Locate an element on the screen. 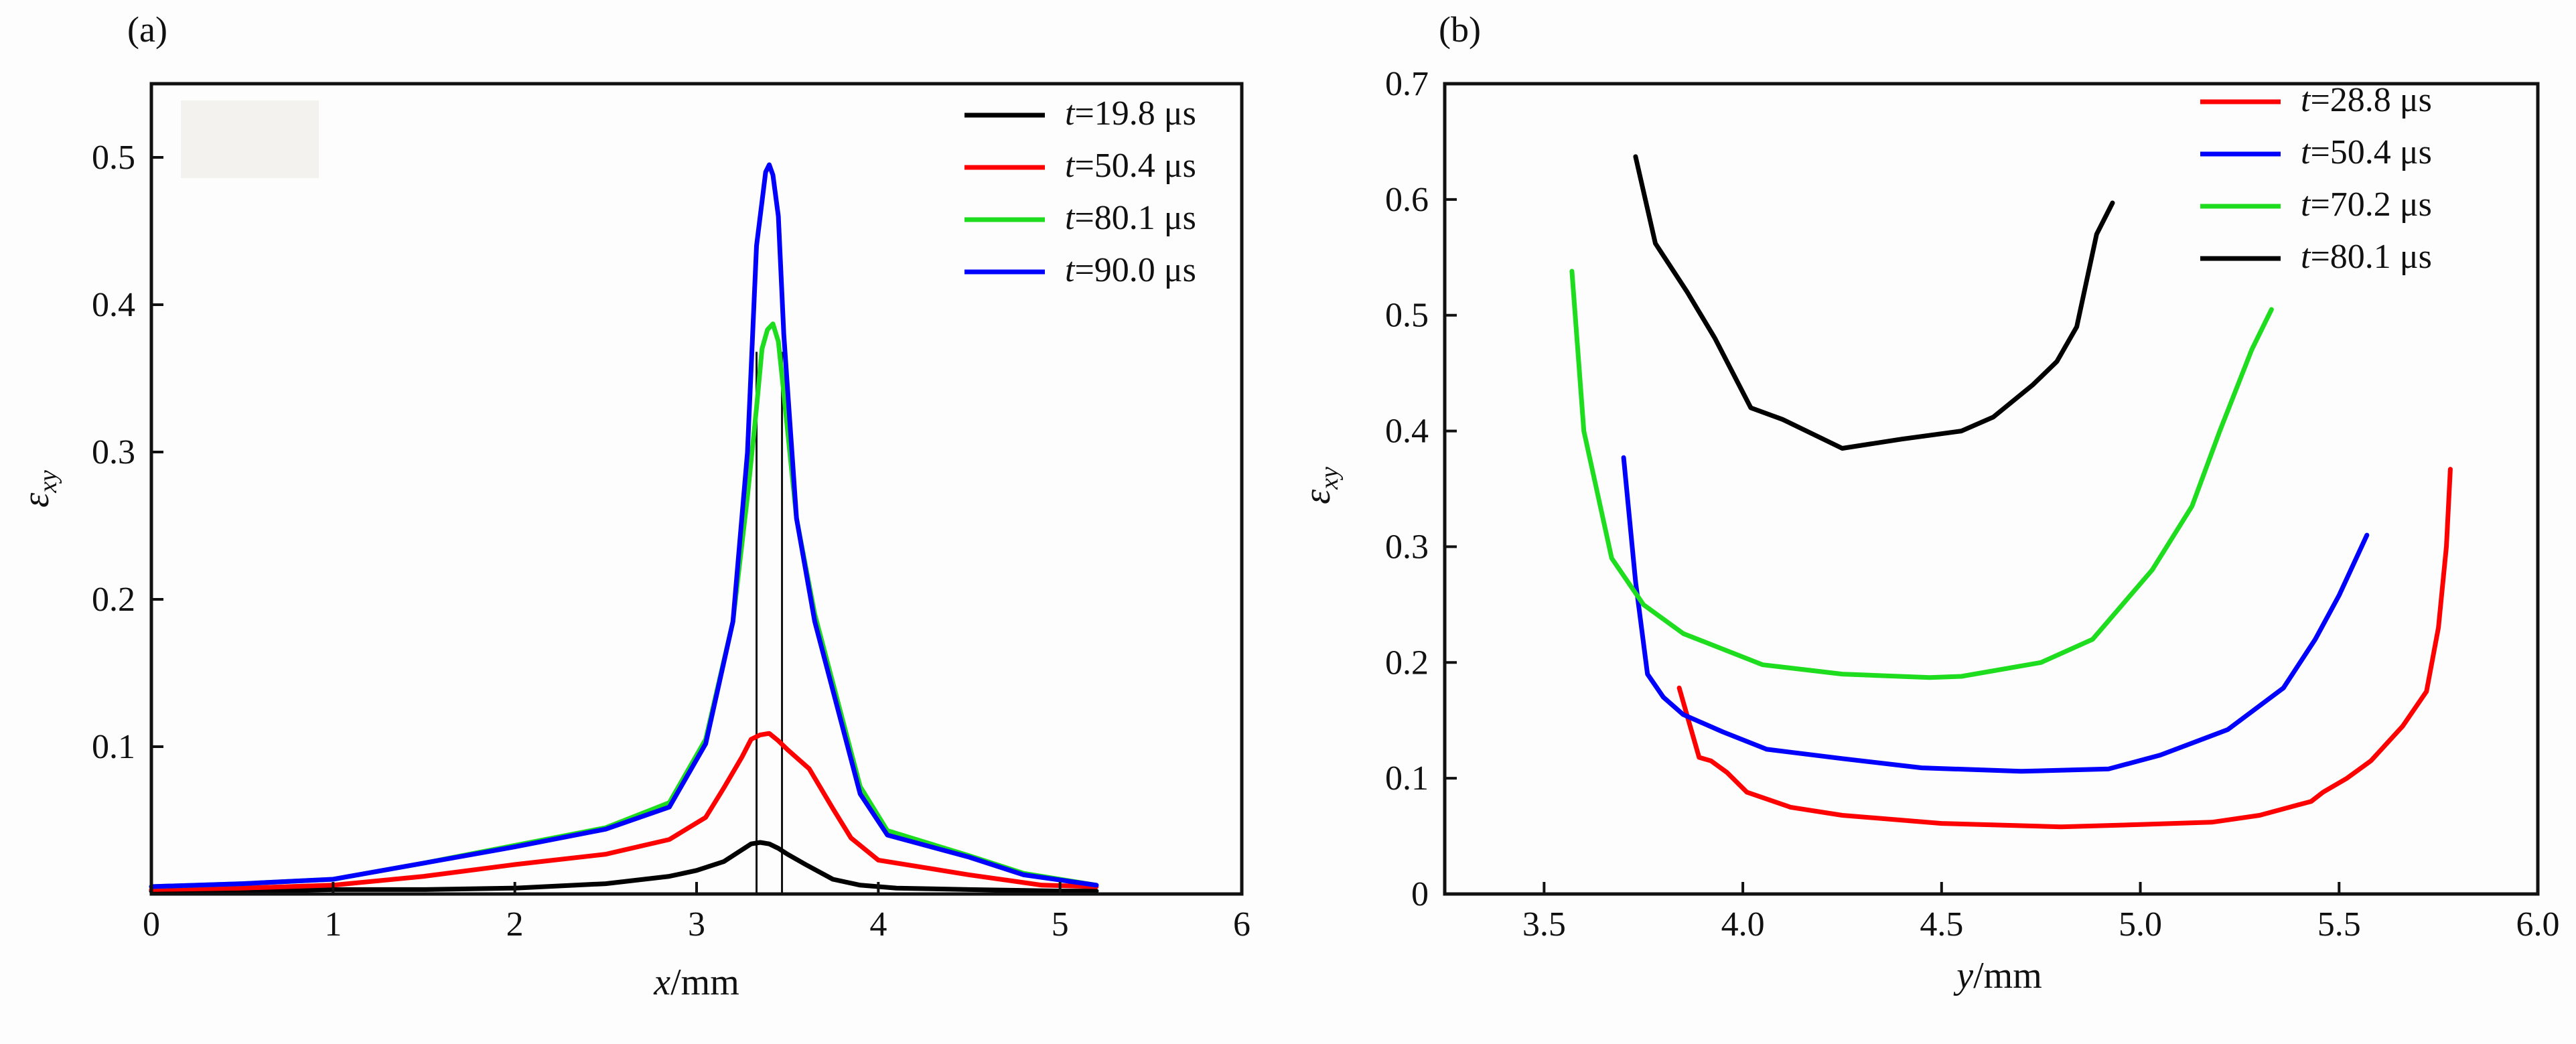 The width and height of the screenshot is (2576, 1044). legend-label: t=28.8 μs is located at coordinates (2366, 100).